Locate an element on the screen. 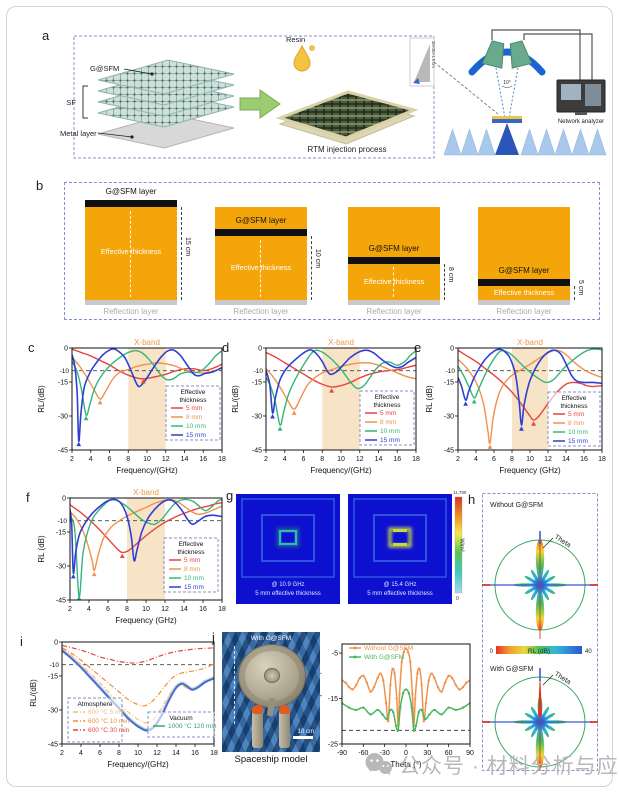 The height and width of the screenshot is (793, 619). absorber-pyramid is located at coordinates (563, 142).